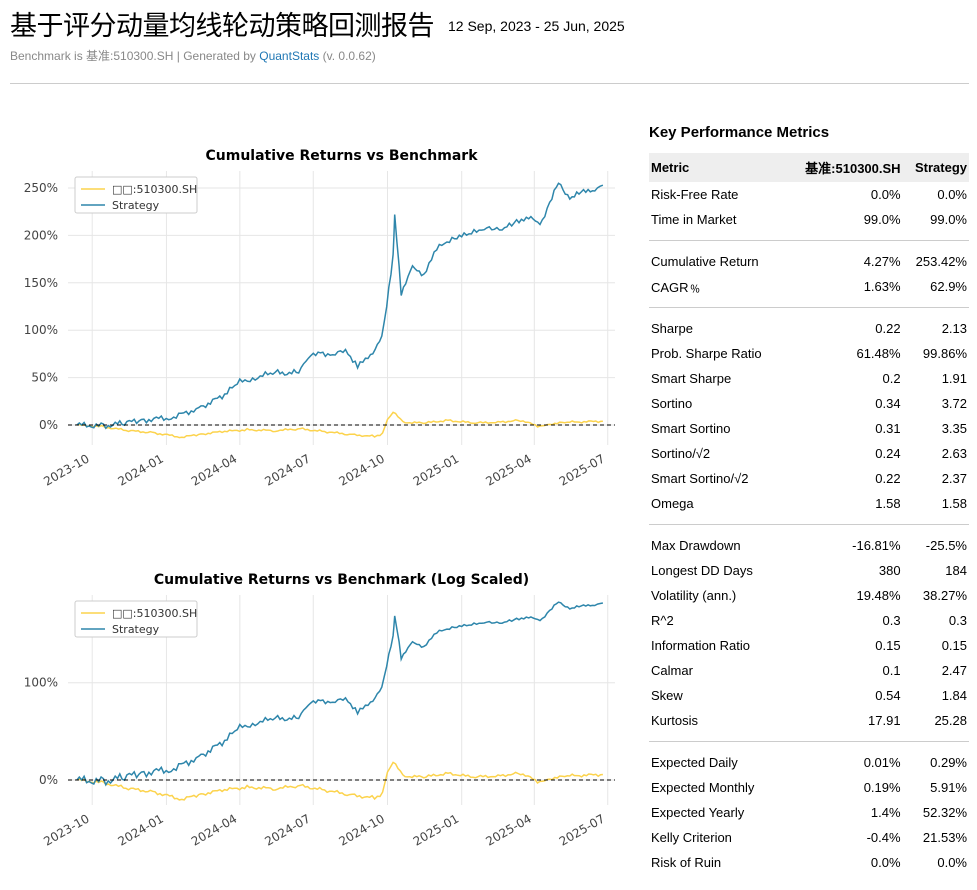  Describe the element at coordinates (954, 670) in the screenshot. I see `strategy-value: 2.47` at that location.